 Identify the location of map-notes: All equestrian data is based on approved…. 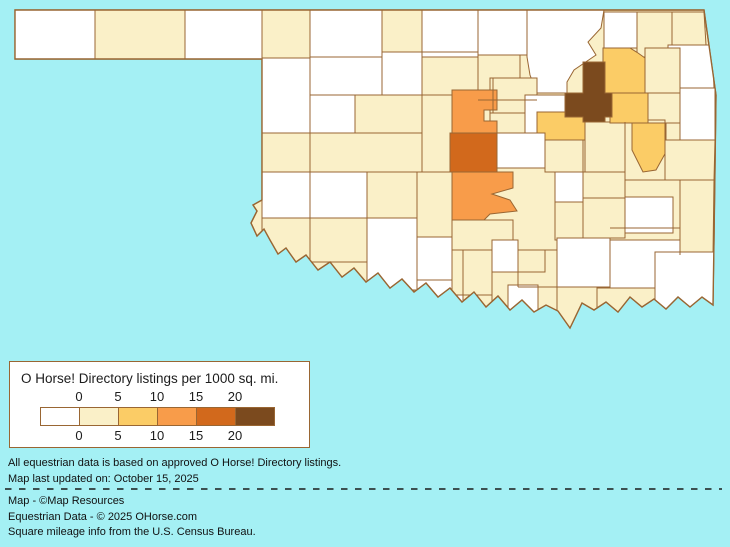
(174, 471).